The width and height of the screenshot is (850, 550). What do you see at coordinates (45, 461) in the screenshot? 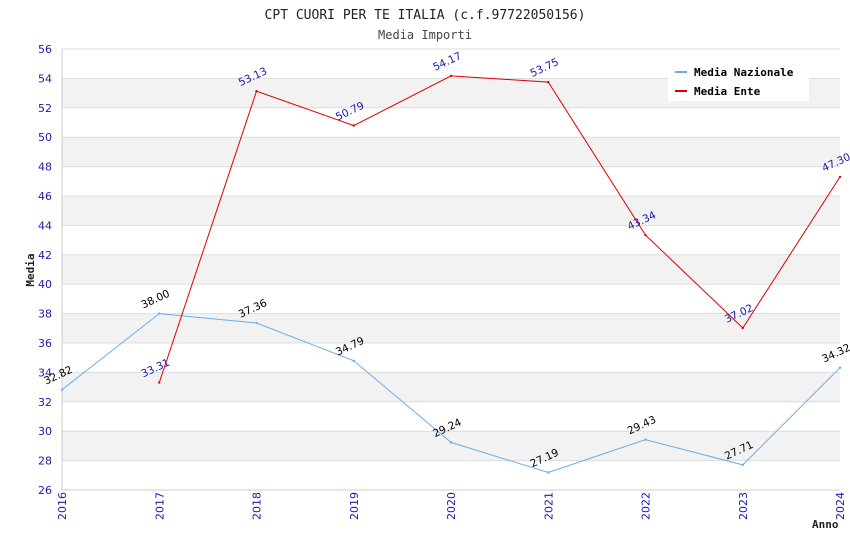
I see `y-tick-label: 28` at bounding box center [45, 461].